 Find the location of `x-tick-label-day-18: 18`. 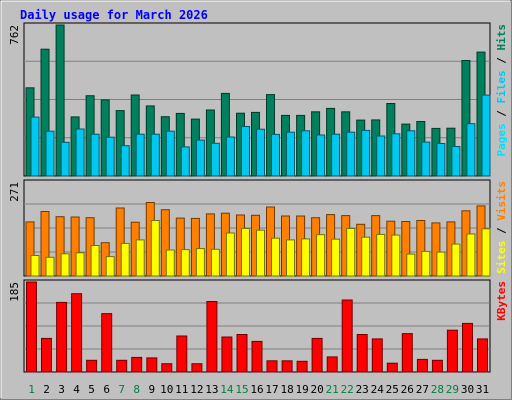

x-tick-label-day-18: 18 is located at coordinates (286, 389).